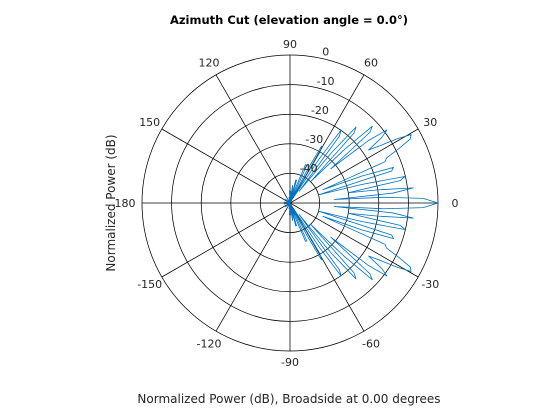 The image size is (560, 420). Describe the element at coordinates (455, 203) in the screenshot. I see `angle-tick-label: 0` at that location.